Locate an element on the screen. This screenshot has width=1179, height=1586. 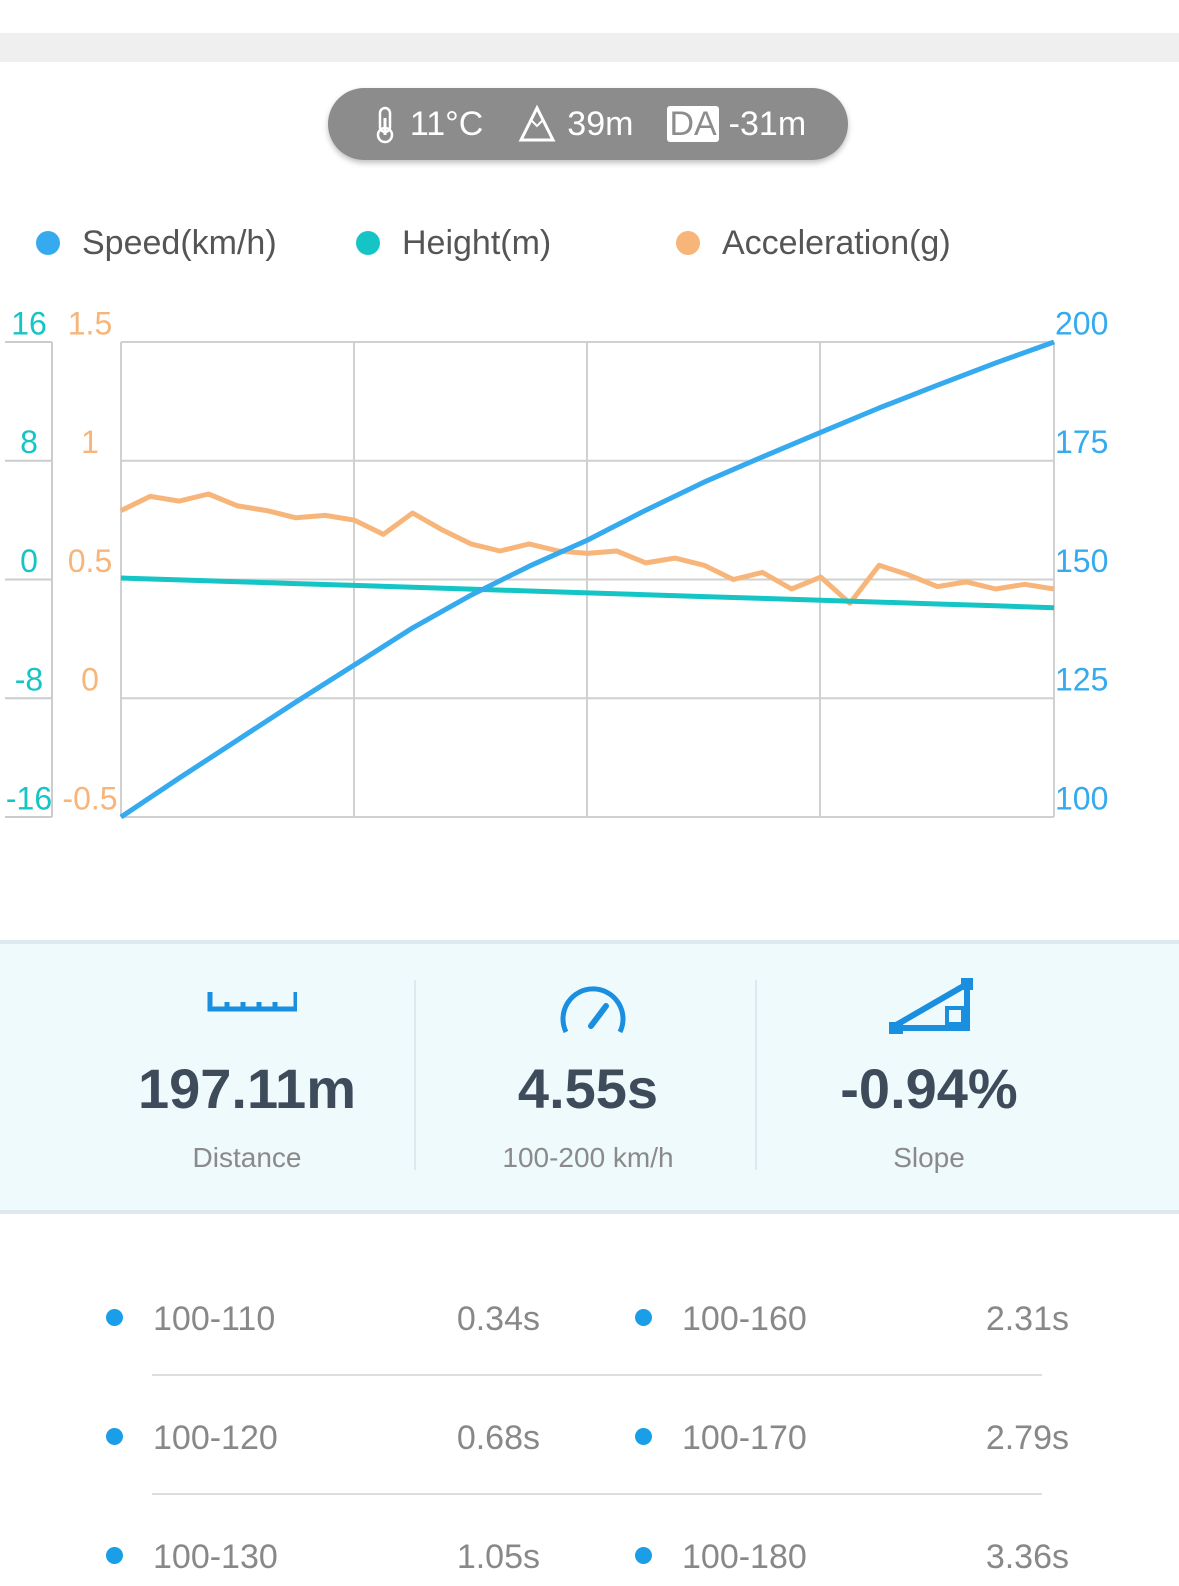
split-row: 100-130 1.05s 100-180 3.36s is located at coordinates (589, 1556).